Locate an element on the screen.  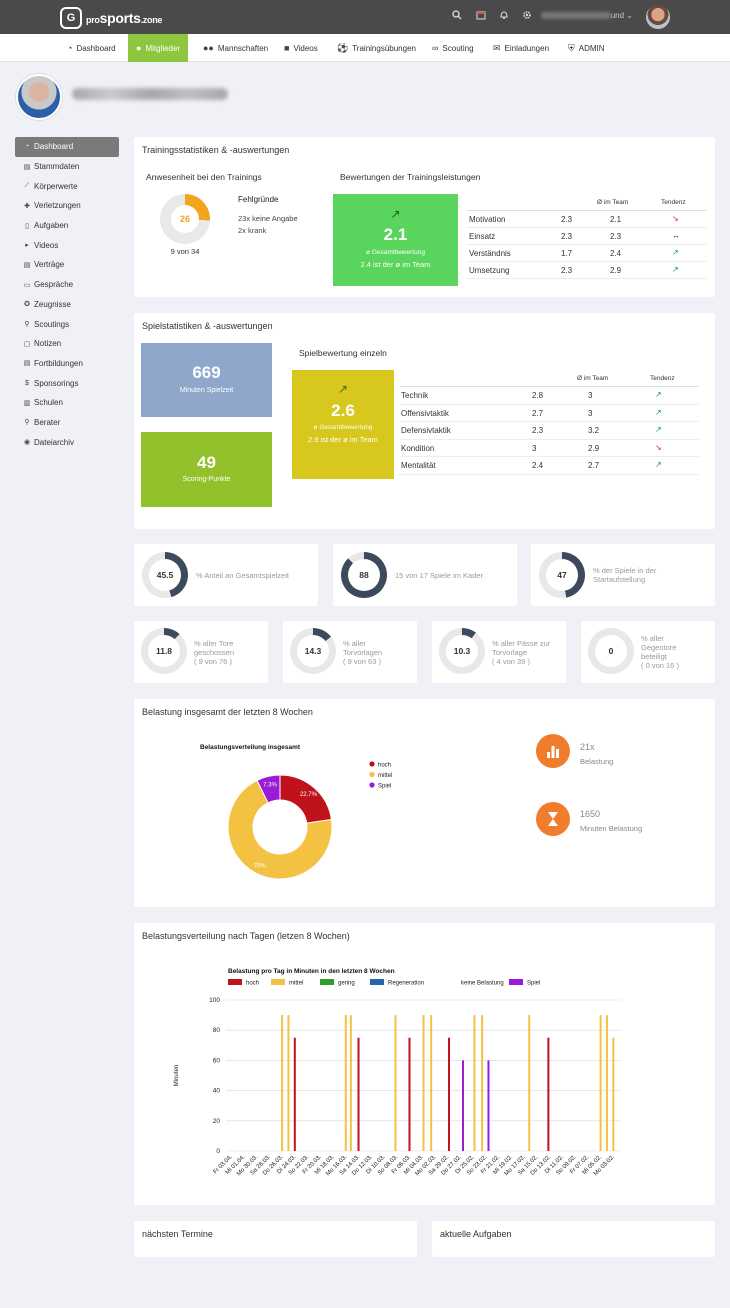
sidebar-item-aufgaben: ▯ Aufgaben is located at coordinates (67, 226).